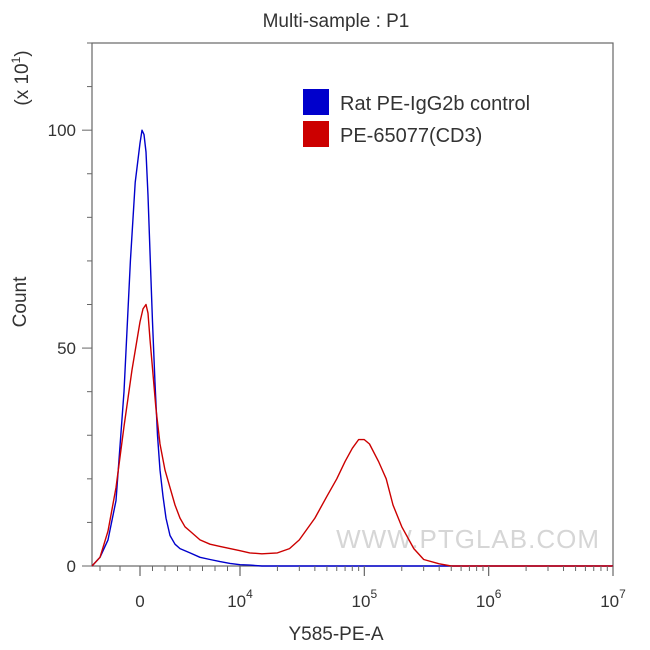 This screenshot has height=650, width=650. I want to click on x-axis-ticks: 0 10⁴ 10⁵ 10⁶ 10⁷, so click(362, 588).